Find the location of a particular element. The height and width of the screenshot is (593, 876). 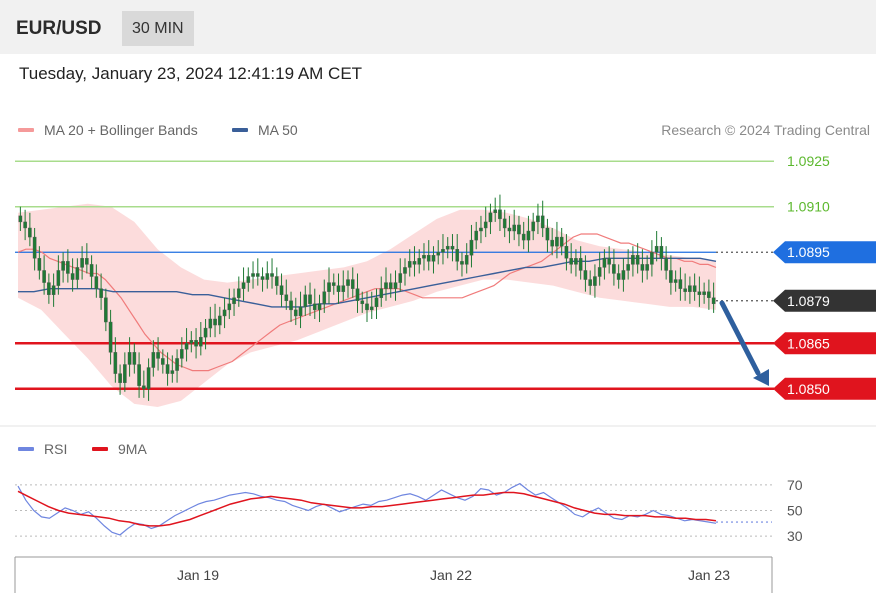

rsi-swatch is located at coordinates (26, 449).